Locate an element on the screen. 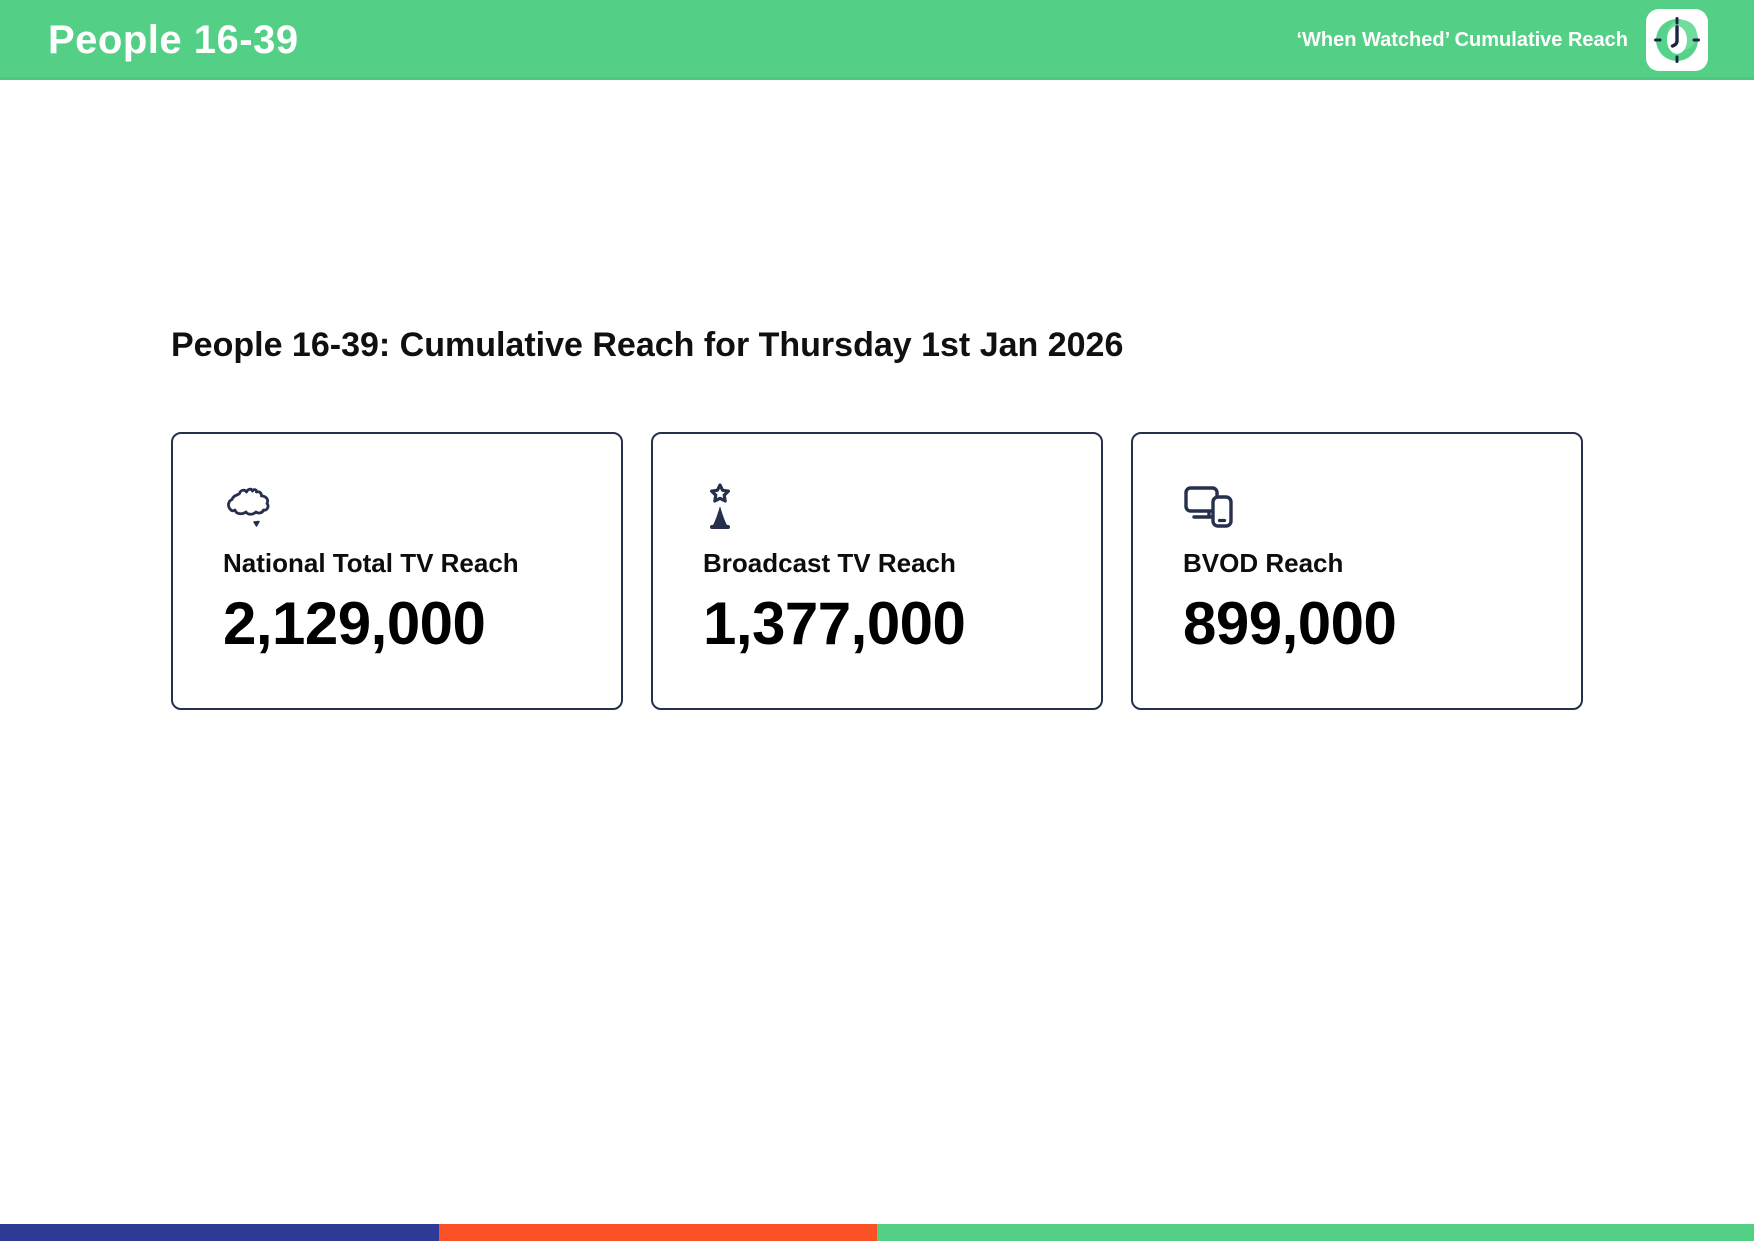 The height and width of the screenshot is (1241, 1754). page-title: People 16-39 is located at coordinates (173, 39).